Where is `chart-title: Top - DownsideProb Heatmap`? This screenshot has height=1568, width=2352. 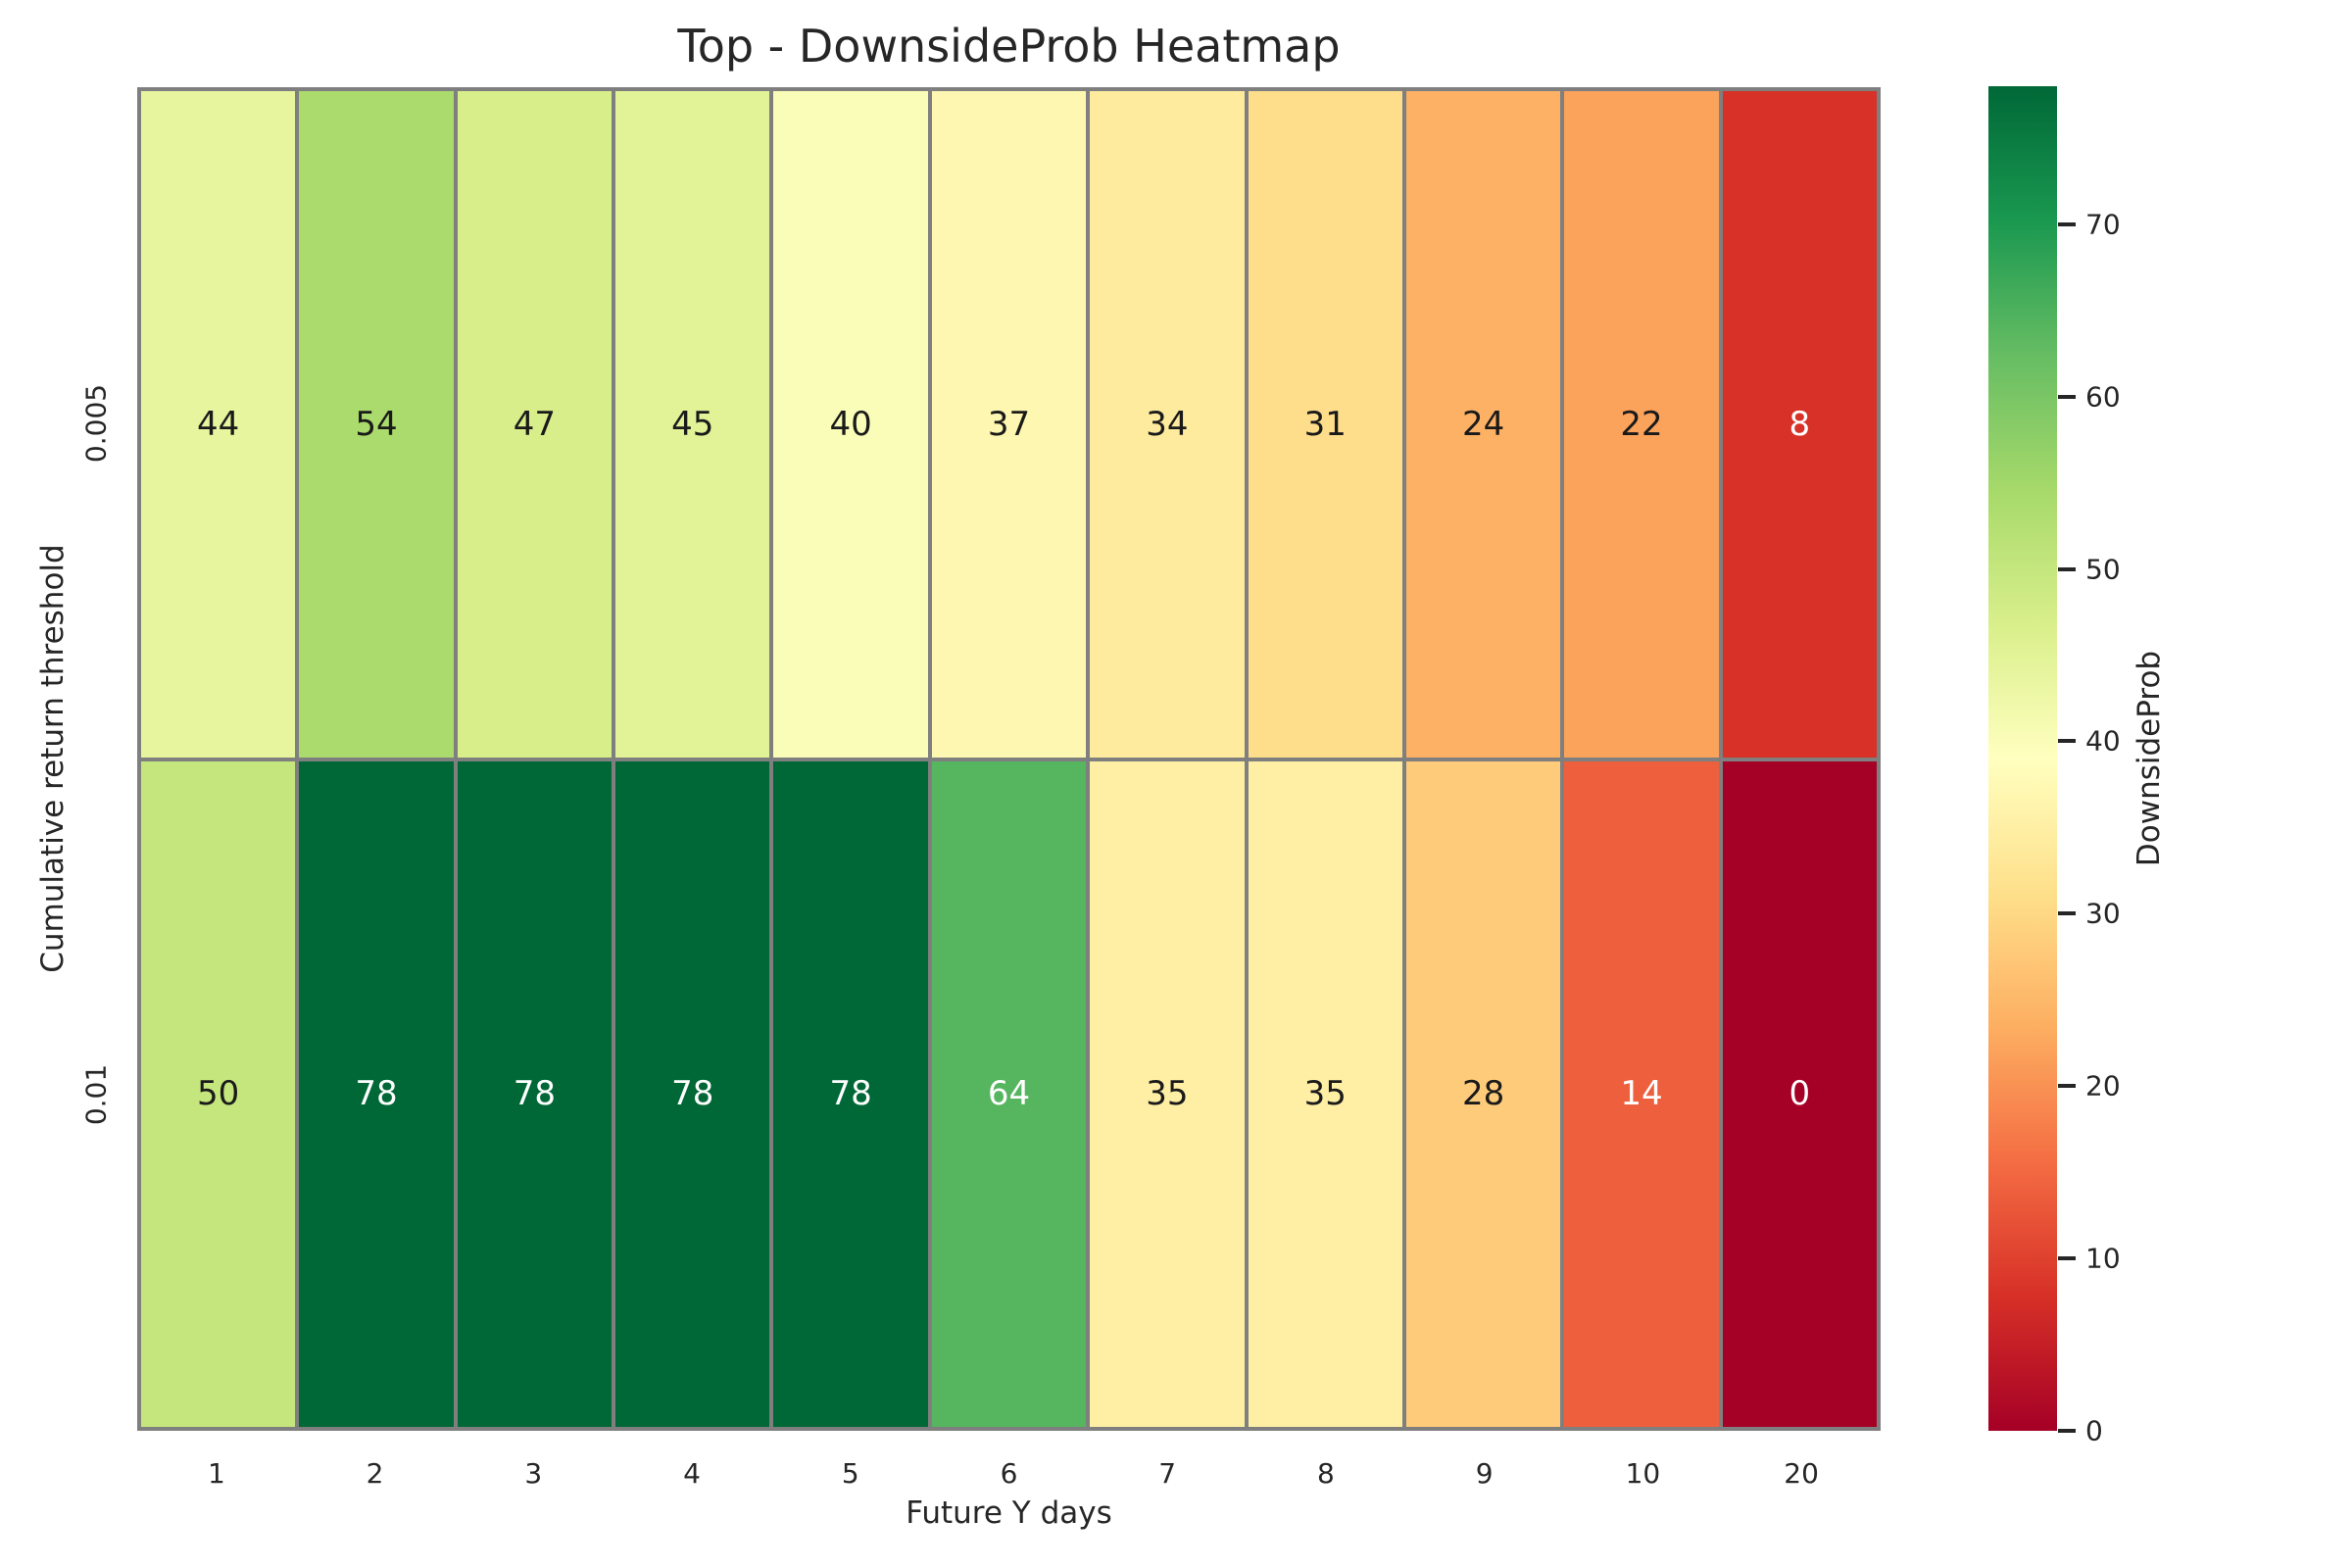 chart-title: Top - DownsideProb Heatmap is located at coordinates (1009, 47).